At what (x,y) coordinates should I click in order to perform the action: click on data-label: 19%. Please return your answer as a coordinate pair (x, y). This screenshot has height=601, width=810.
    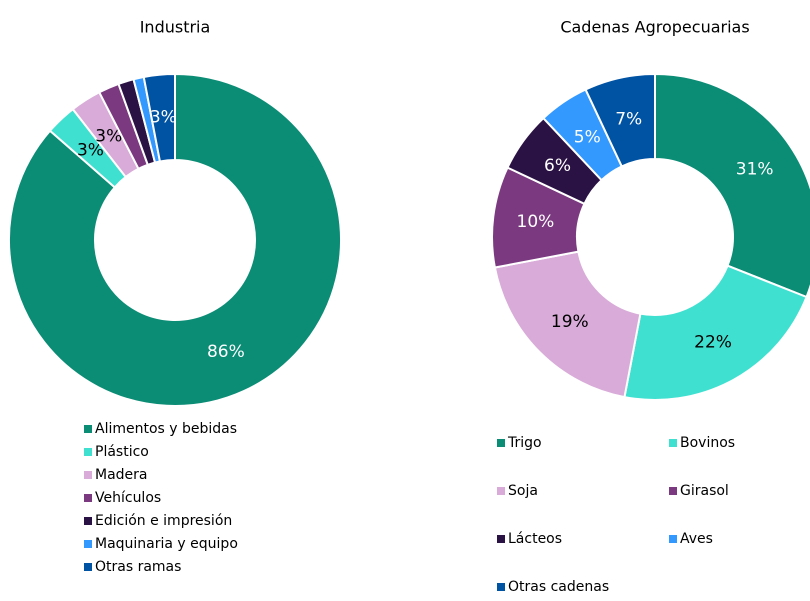
    Looking at the image, I should click on (570, 322).